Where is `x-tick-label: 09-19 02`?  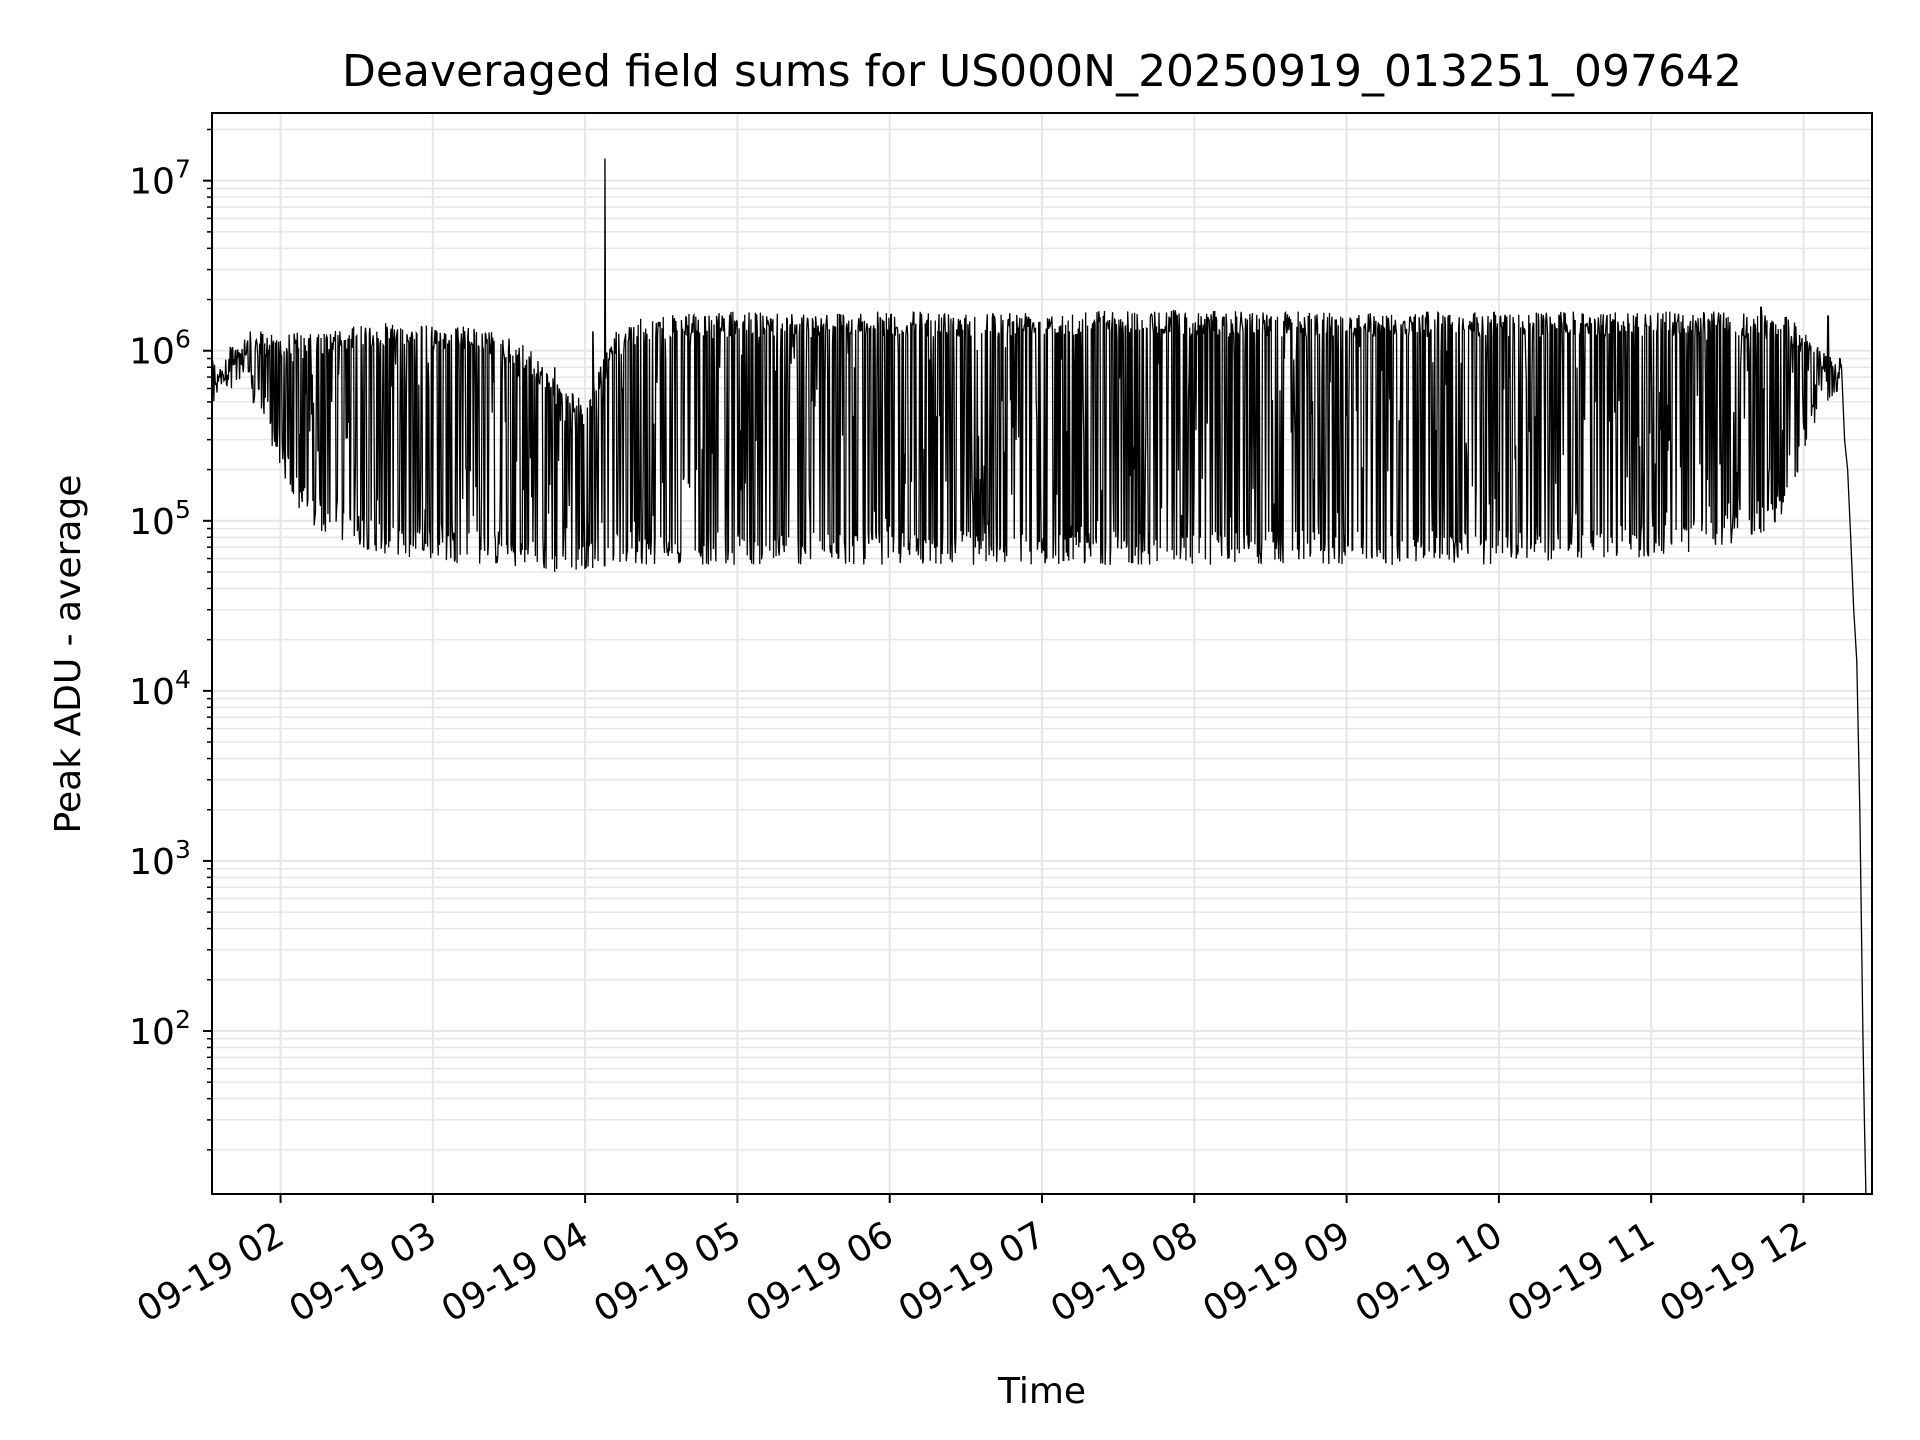
x-tick-label: 09-19 02 is located at coordinates (210, 1272).